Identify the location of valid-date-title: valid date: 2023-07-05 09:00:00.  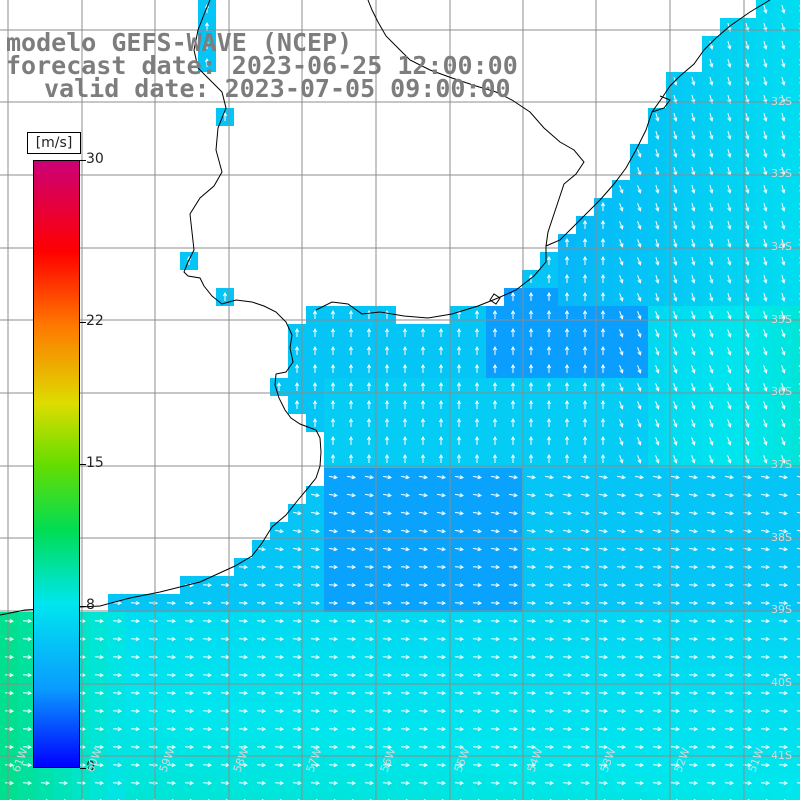
(277, 88).